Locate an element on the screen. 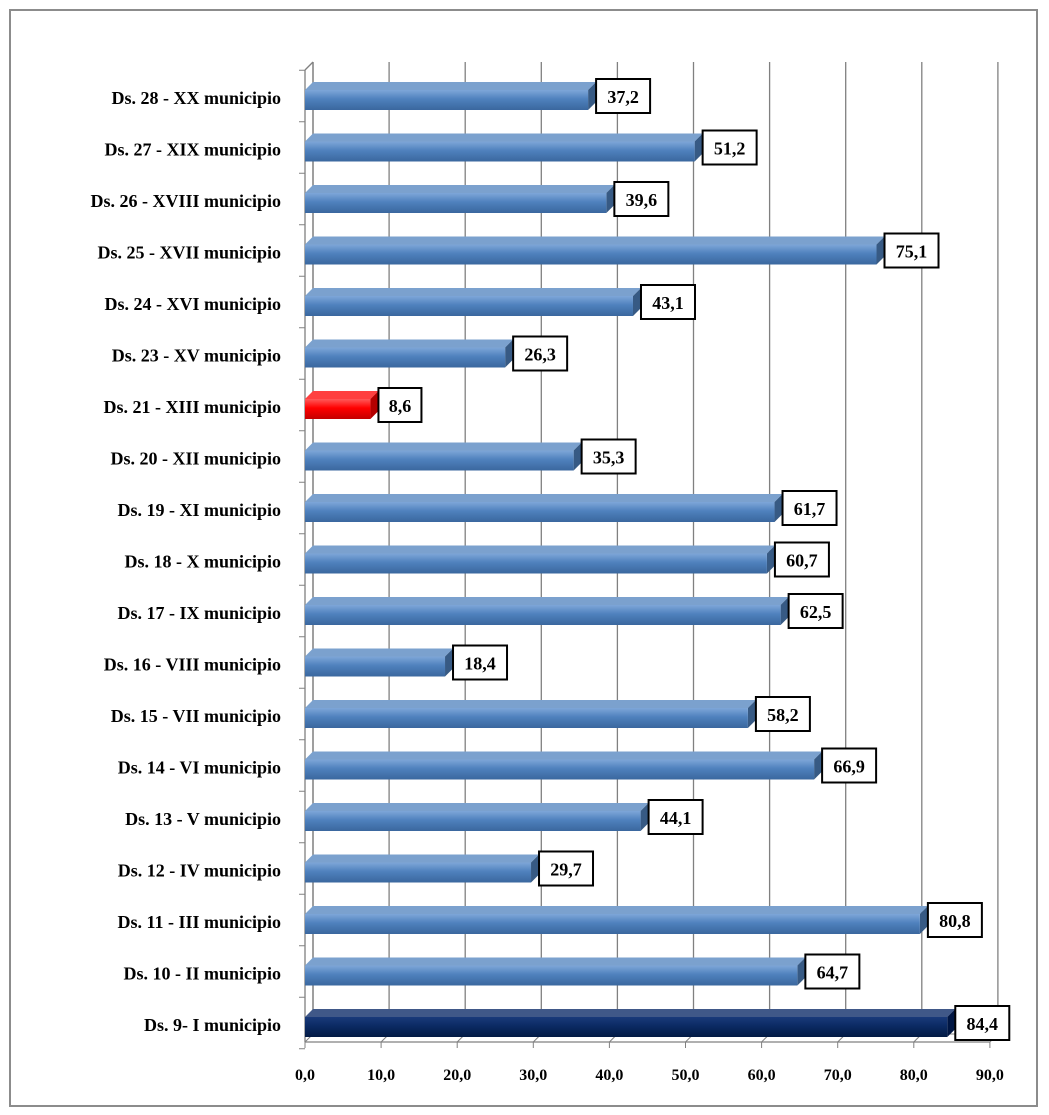  category-label-13: Ds. 14 - VI municipio is located at coordinates (199, 768).